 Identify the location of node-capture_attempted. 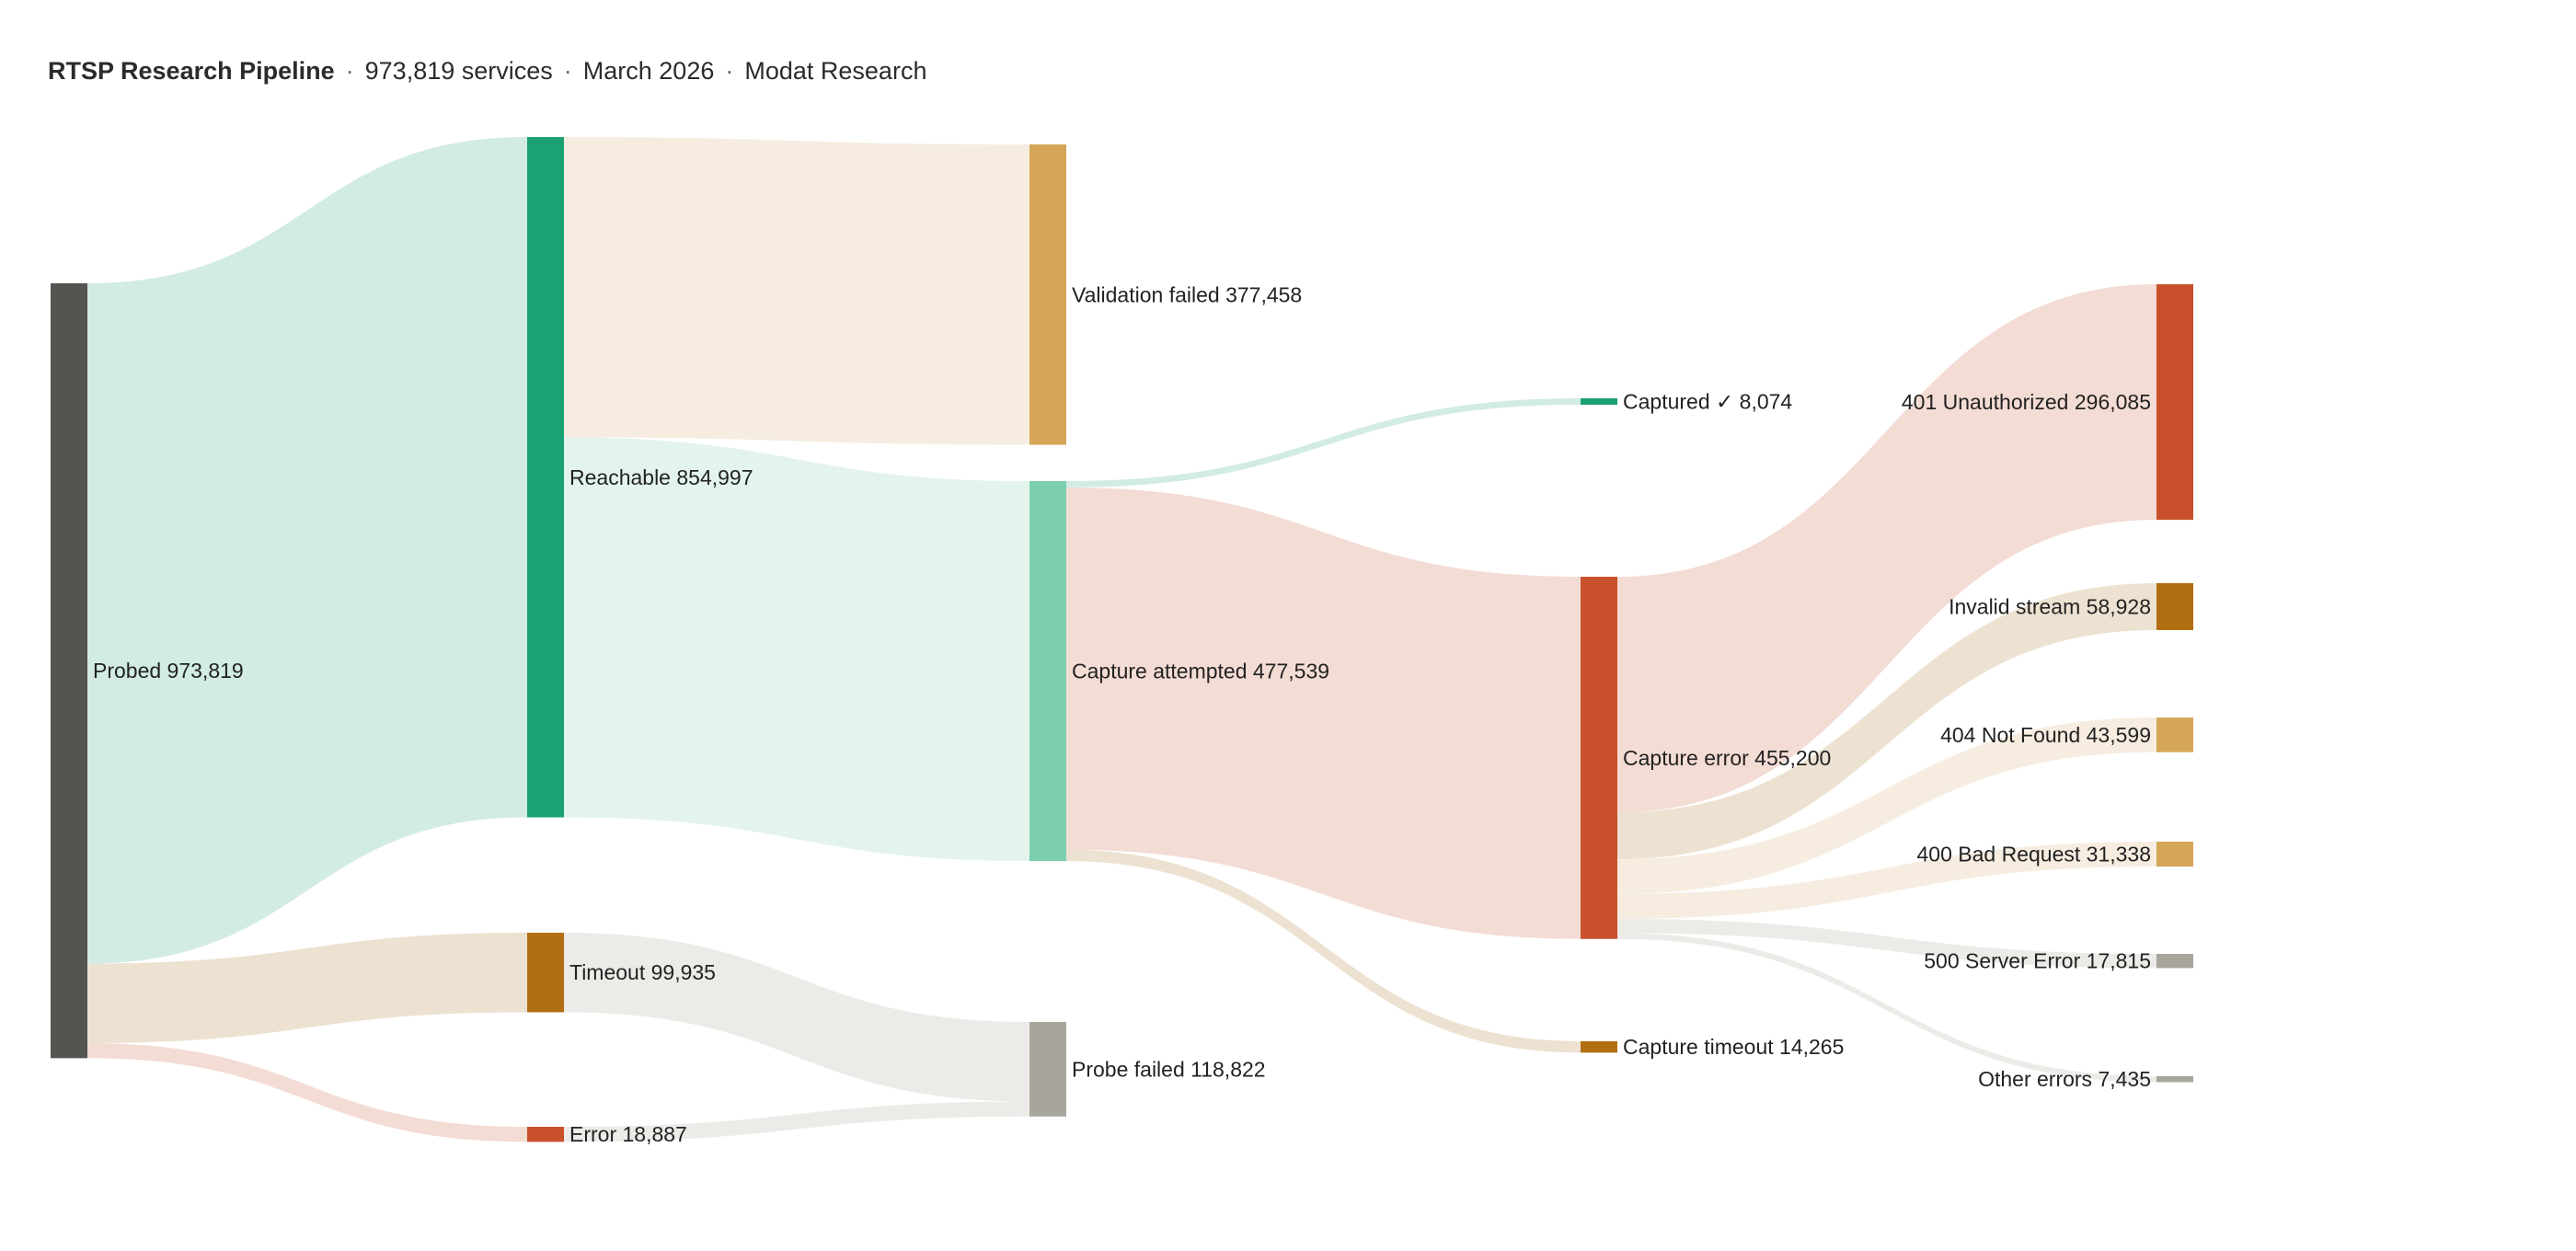
(1047, 671).